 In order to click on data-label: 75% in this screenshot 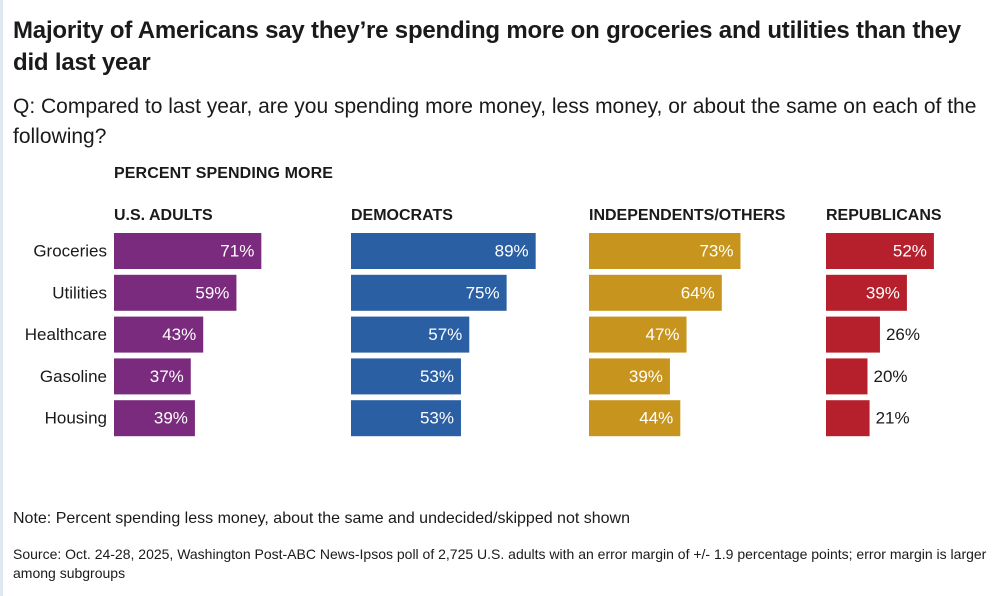, I will do `click(483, 292)`.